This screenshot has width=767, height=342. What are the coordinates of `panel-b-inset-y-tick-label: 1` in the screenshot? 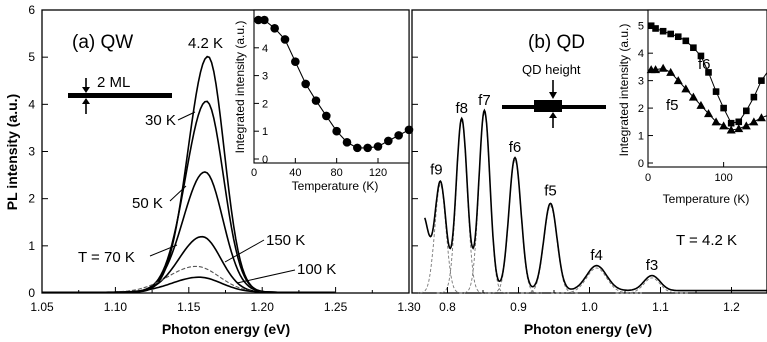 It's located at (641, 137).